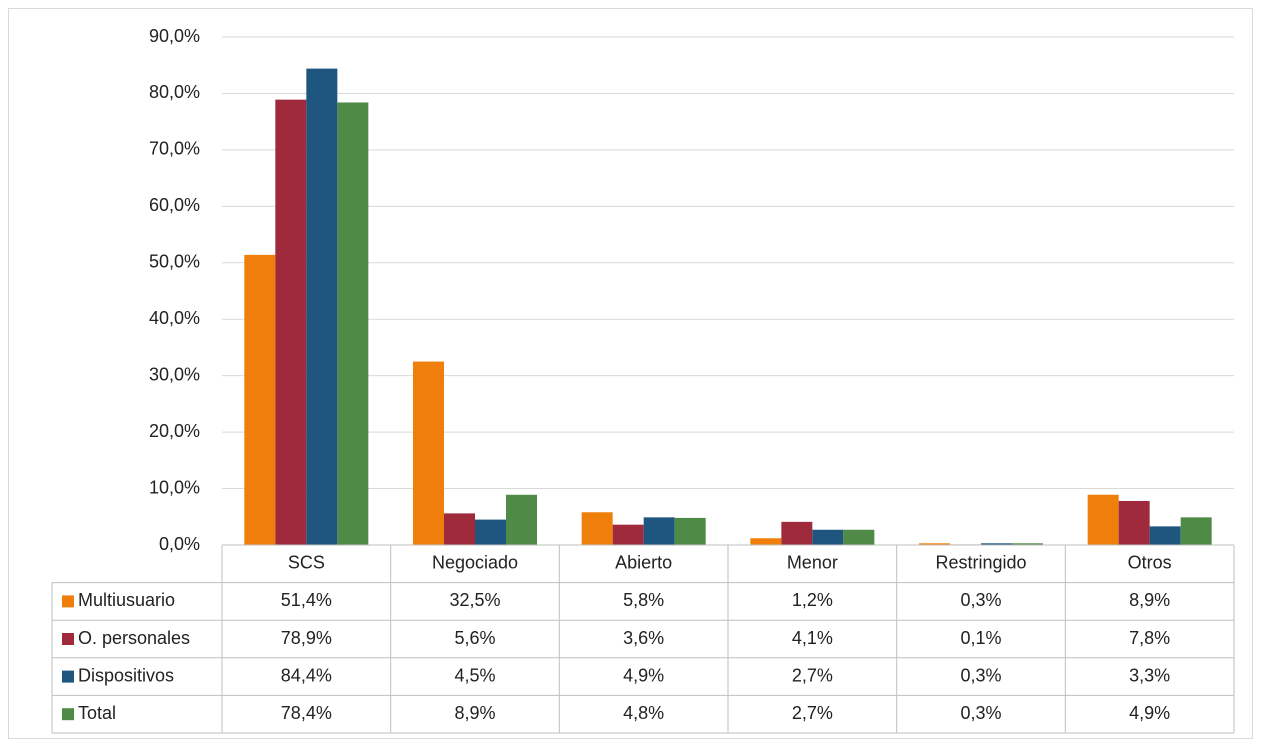 Image resolution: width=1261 pixels, height=741 pixels. I want to click on table-cell: 5,6%, so click(474, 638).